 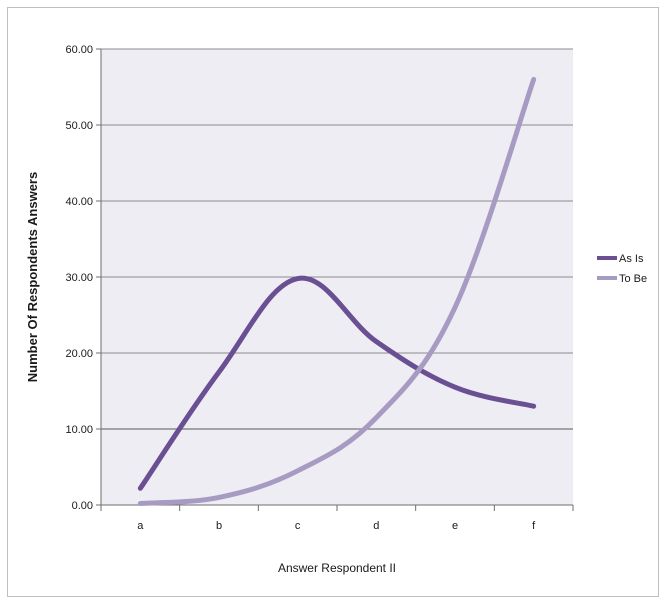 I want to click on x-tick-label-f: f, so click(x=534, y=526).